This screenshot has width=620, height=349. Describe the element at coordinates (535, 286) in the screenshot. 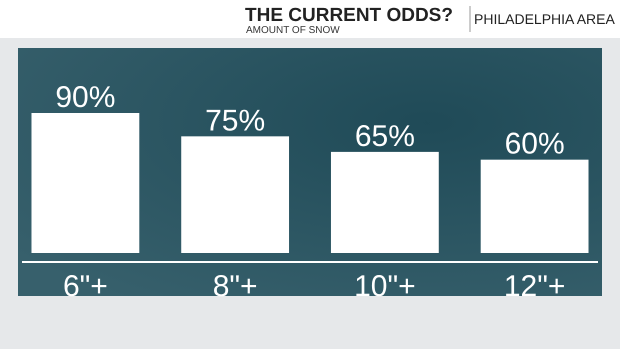

I see `x-tick-label: 12"+` at that location.